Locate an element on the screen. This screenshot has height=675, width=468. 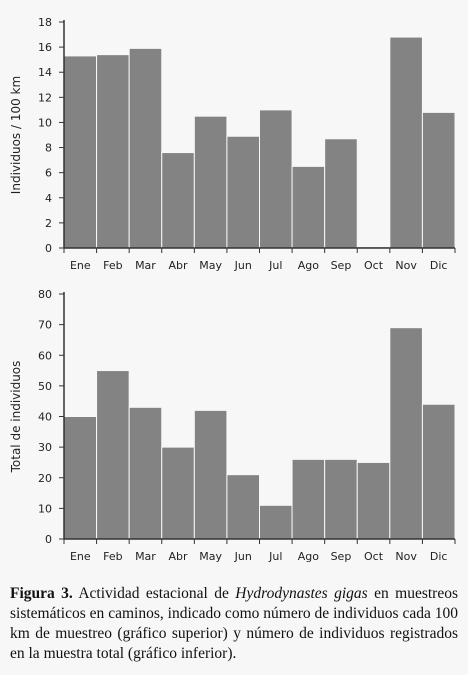
x-tick-label-chart2: Mar is located at coordinates (145, 556).